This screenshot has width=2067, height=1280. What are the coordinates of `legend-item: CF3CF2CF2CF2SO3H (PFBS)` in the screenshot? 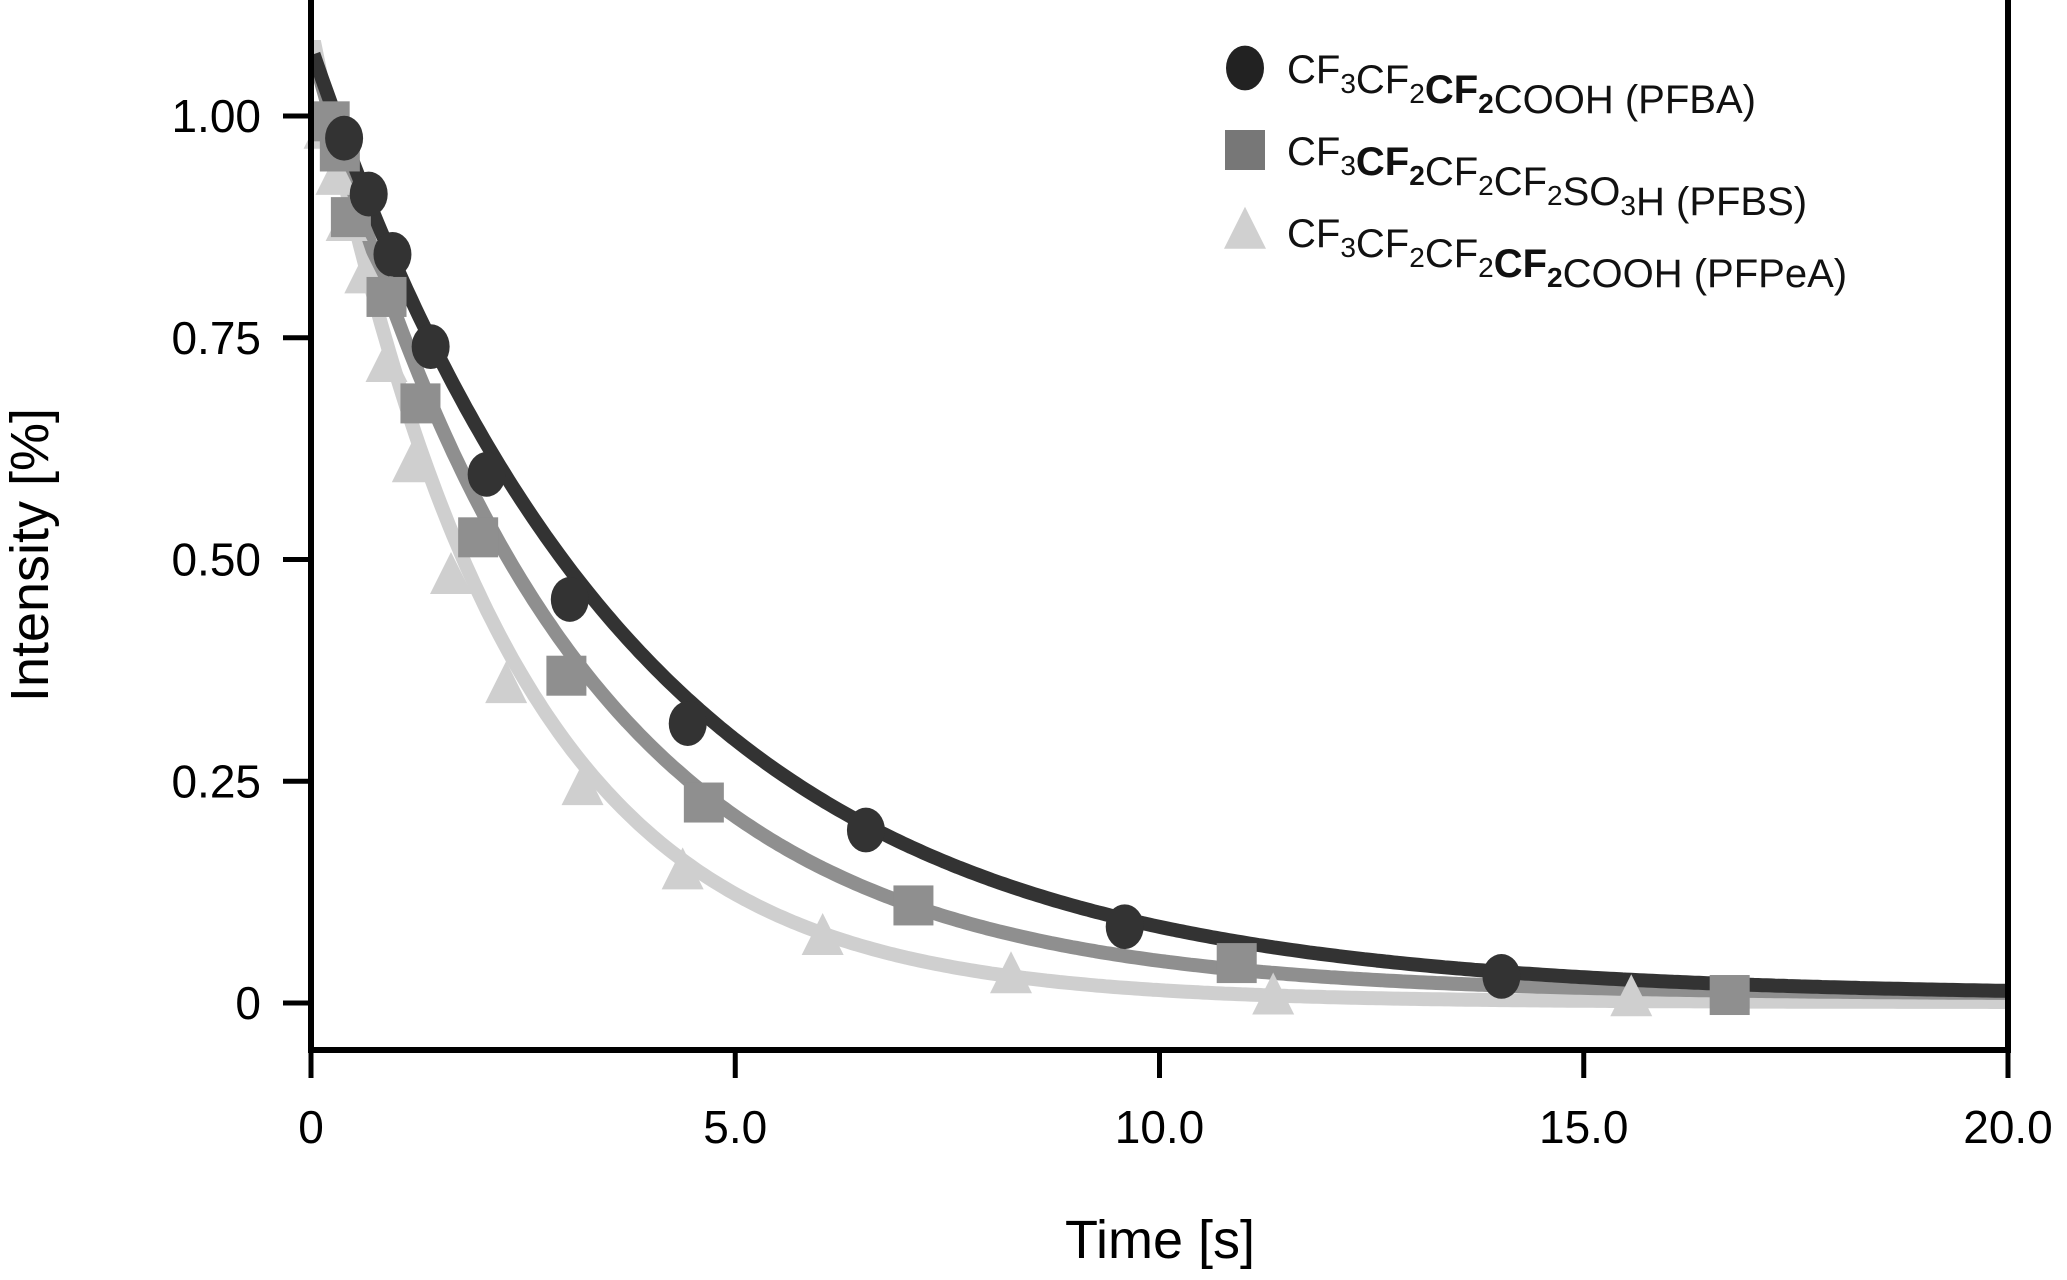 It's located at (1516, 177).